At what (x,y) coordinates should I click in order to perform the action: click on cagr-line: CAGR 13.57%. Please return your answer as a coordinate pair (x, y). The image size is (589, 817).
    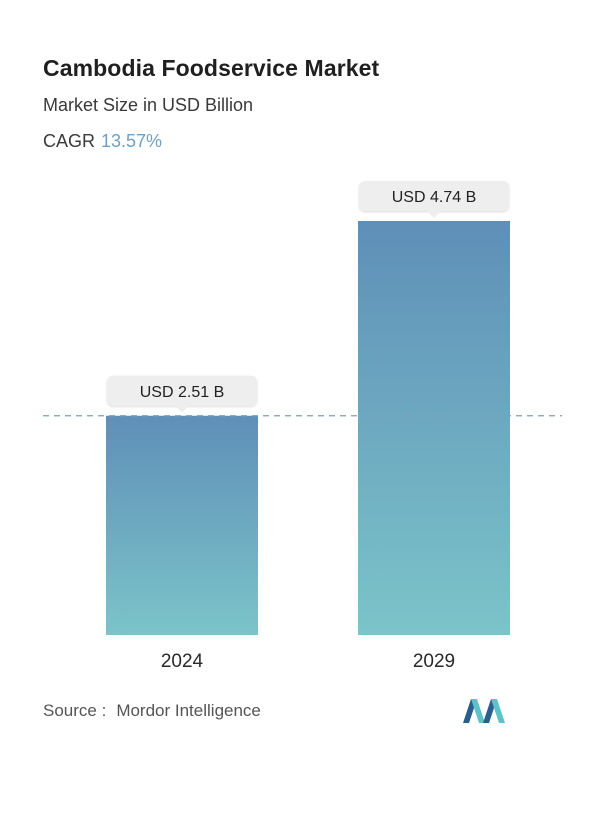
    Looking at the image, I should click on (102, 141).